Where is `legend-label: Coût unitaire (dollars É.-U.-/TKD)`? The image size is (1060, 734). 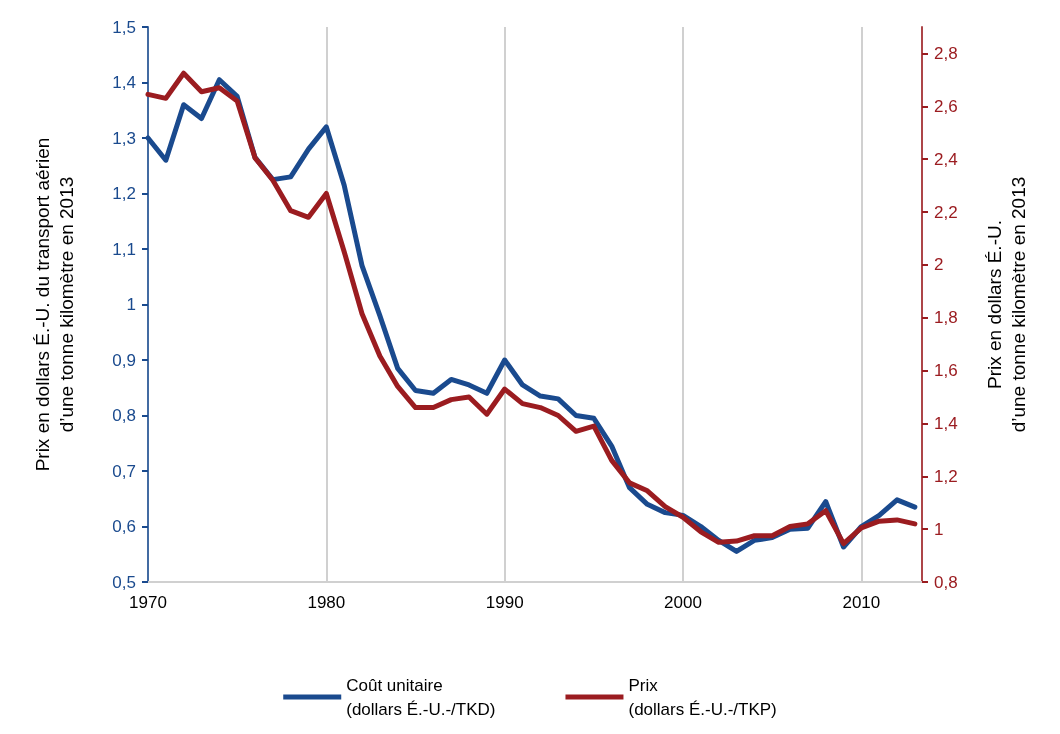 legend-label: Coût unitaire (dollars É.-U.-/TKD) is located at coordinates (421, 697).